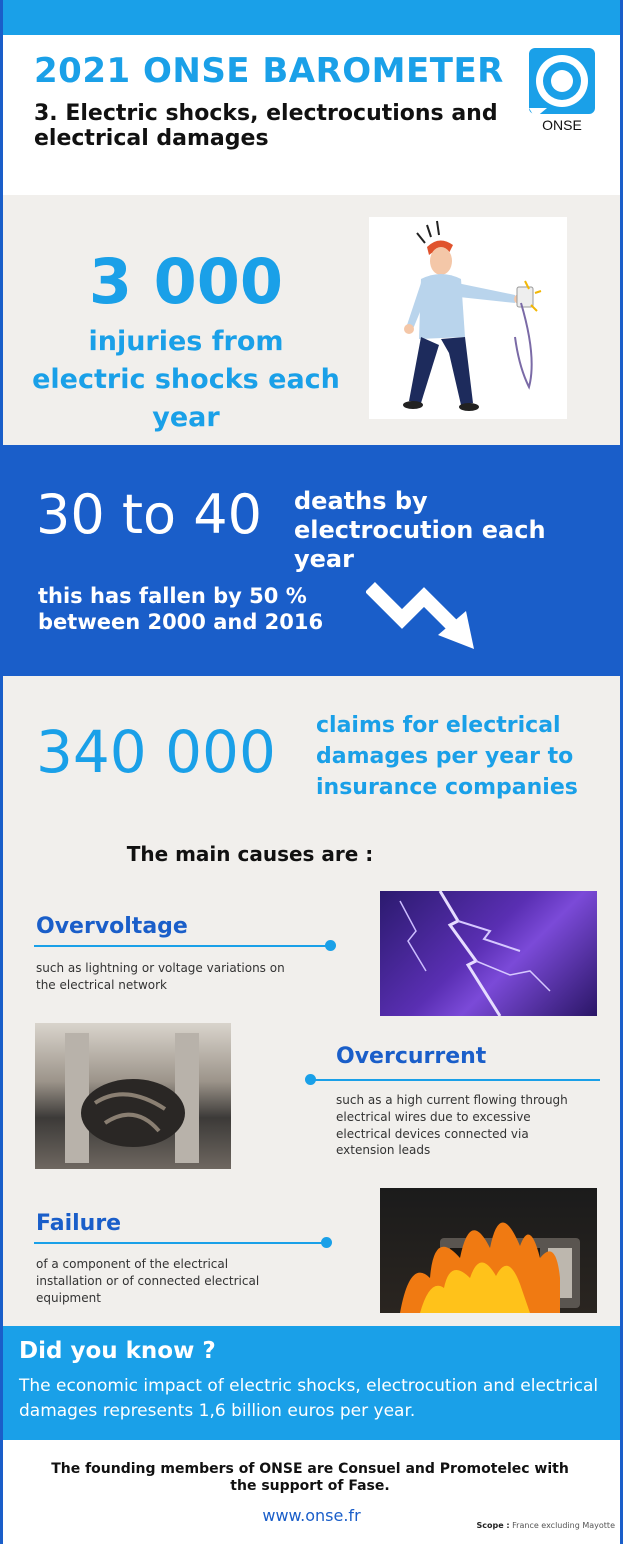  I want to click on cause-dot-failure, so click(326, 1242).